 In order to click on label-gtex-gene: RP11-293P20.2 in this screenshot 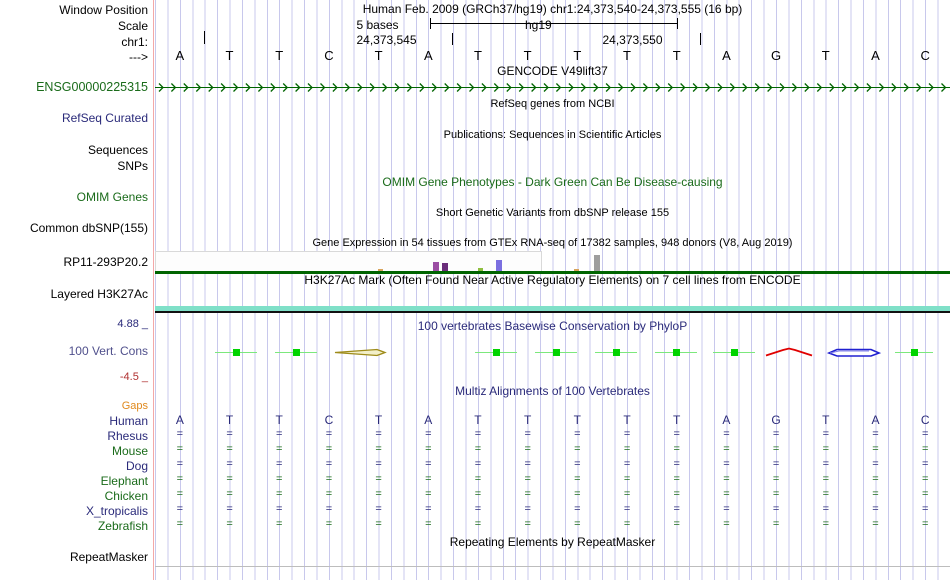, I will do `click(105, 262)`.